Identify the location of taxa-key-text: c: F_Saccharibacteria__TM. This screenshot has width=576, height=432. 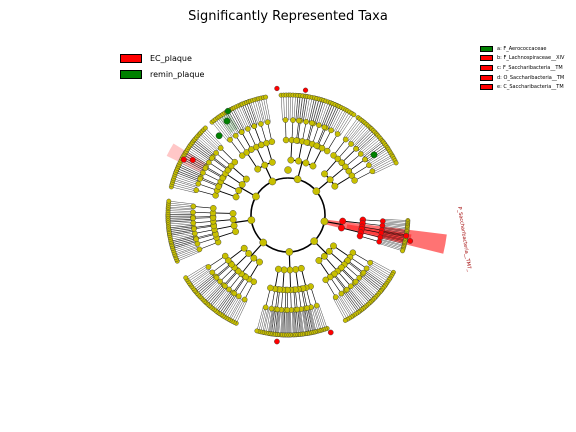
(530, 67).